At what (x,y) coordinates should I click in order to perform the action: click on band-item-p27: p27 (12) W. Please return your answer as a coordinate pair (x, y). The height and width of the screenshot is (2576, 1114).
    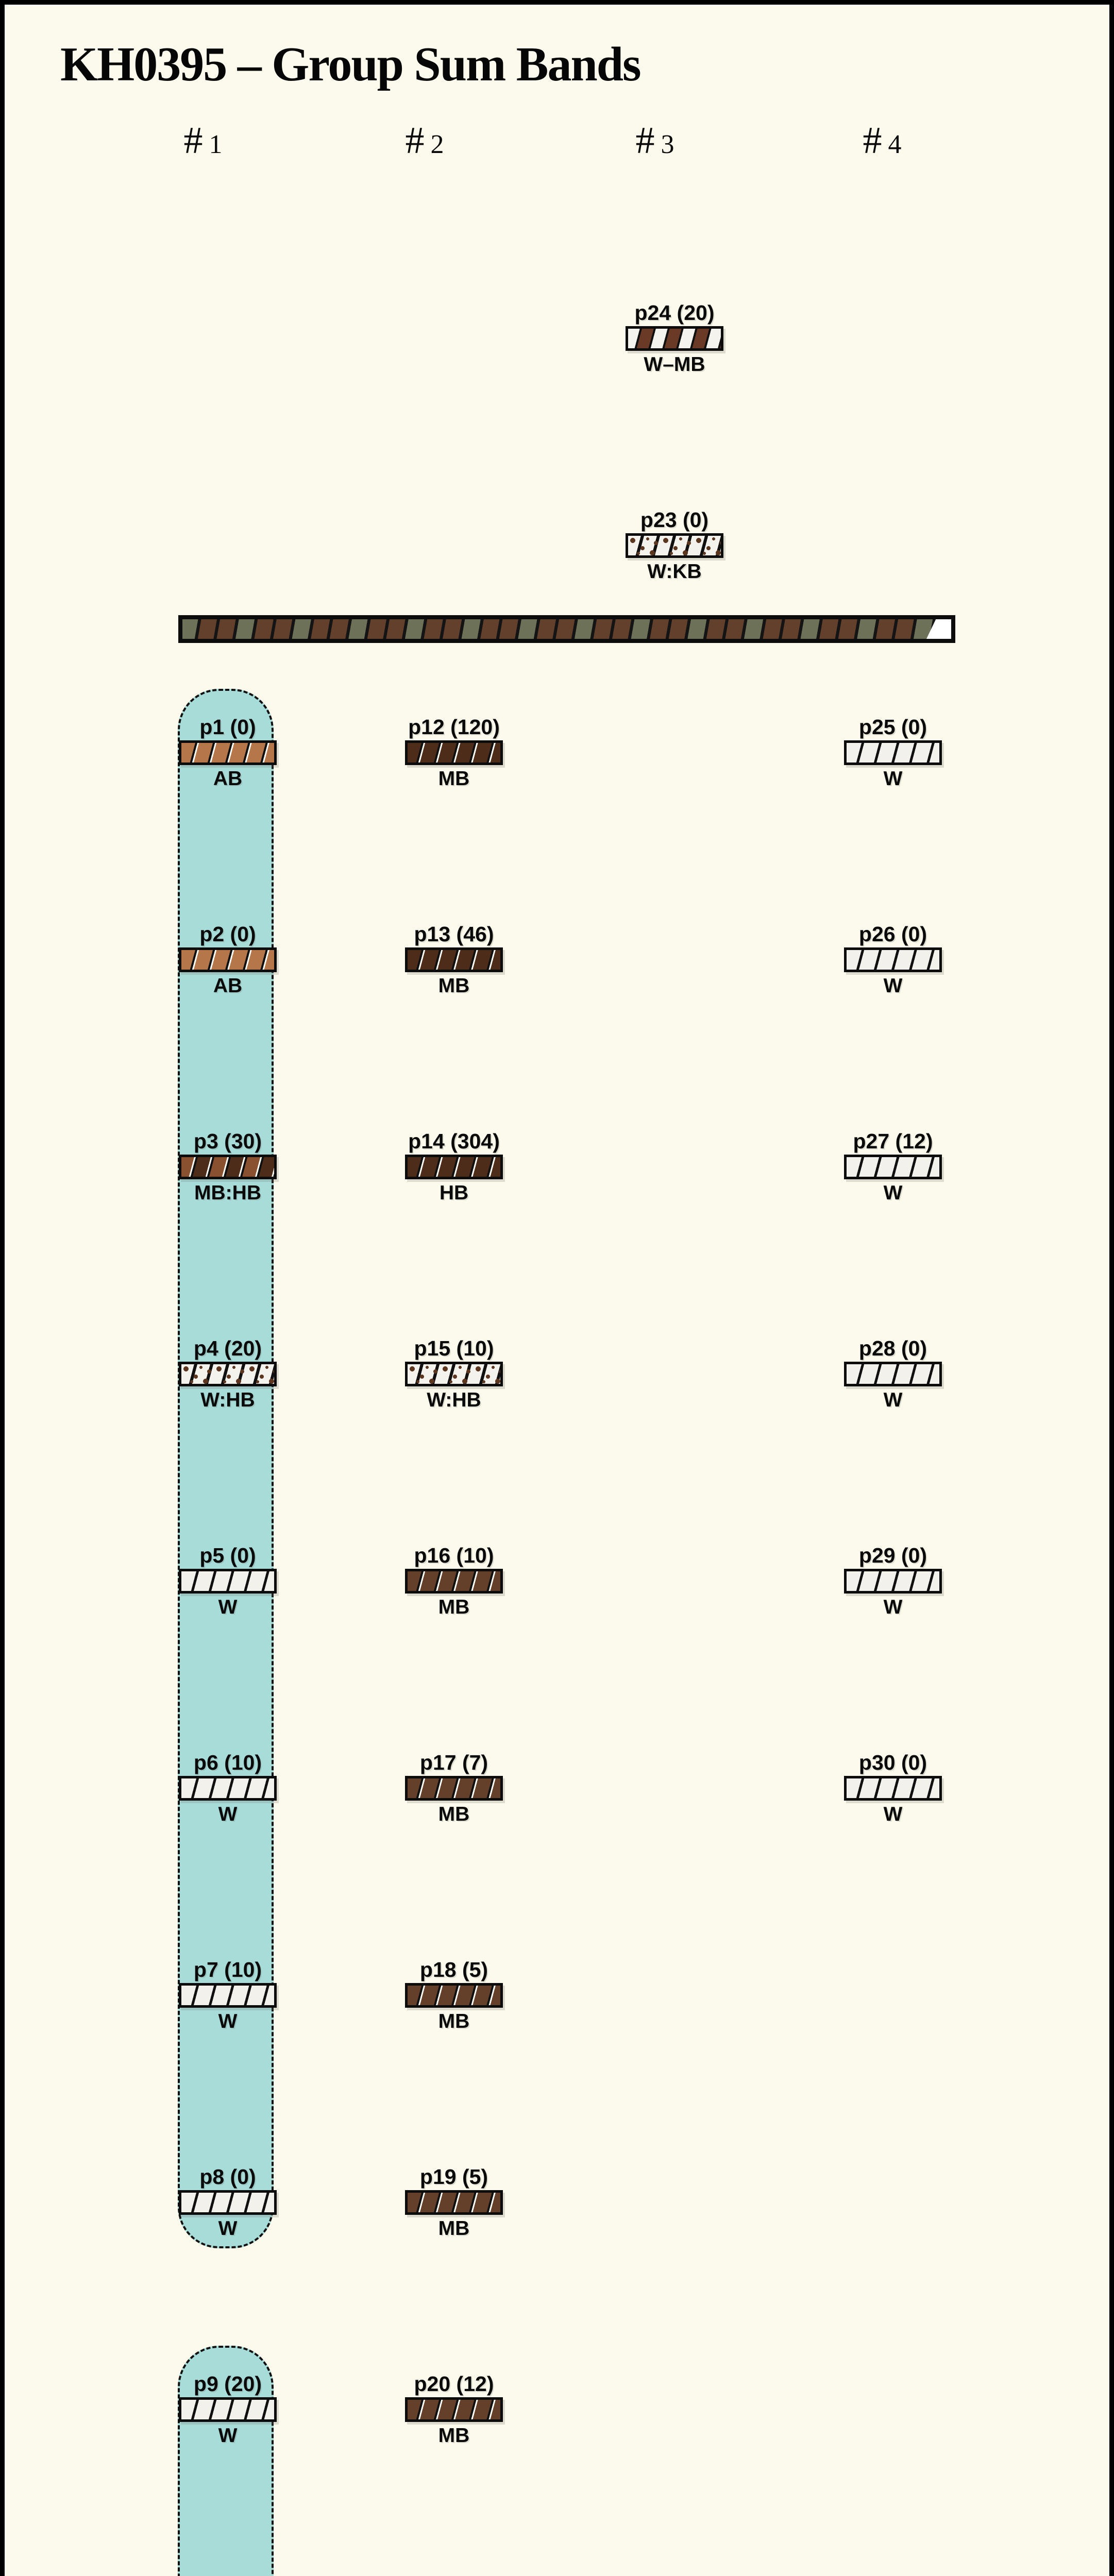
    Looking at the image, I should click on (893, 1162).